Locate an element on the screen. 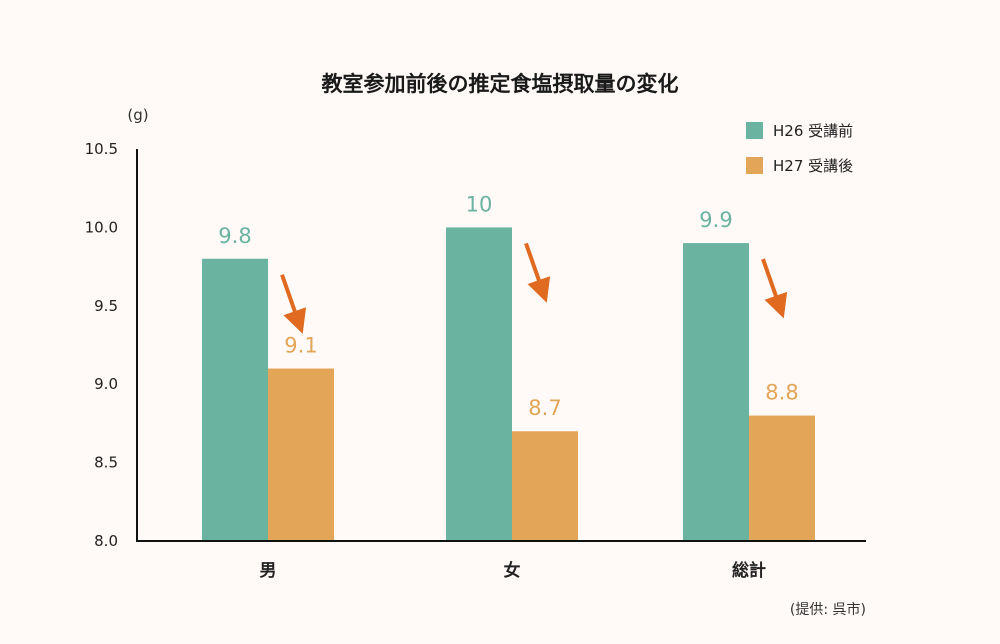 Image resolution: width=1000 pixels, height=644 pixels. bar-value-label: 8.8 is located at coordinates (781, 393).